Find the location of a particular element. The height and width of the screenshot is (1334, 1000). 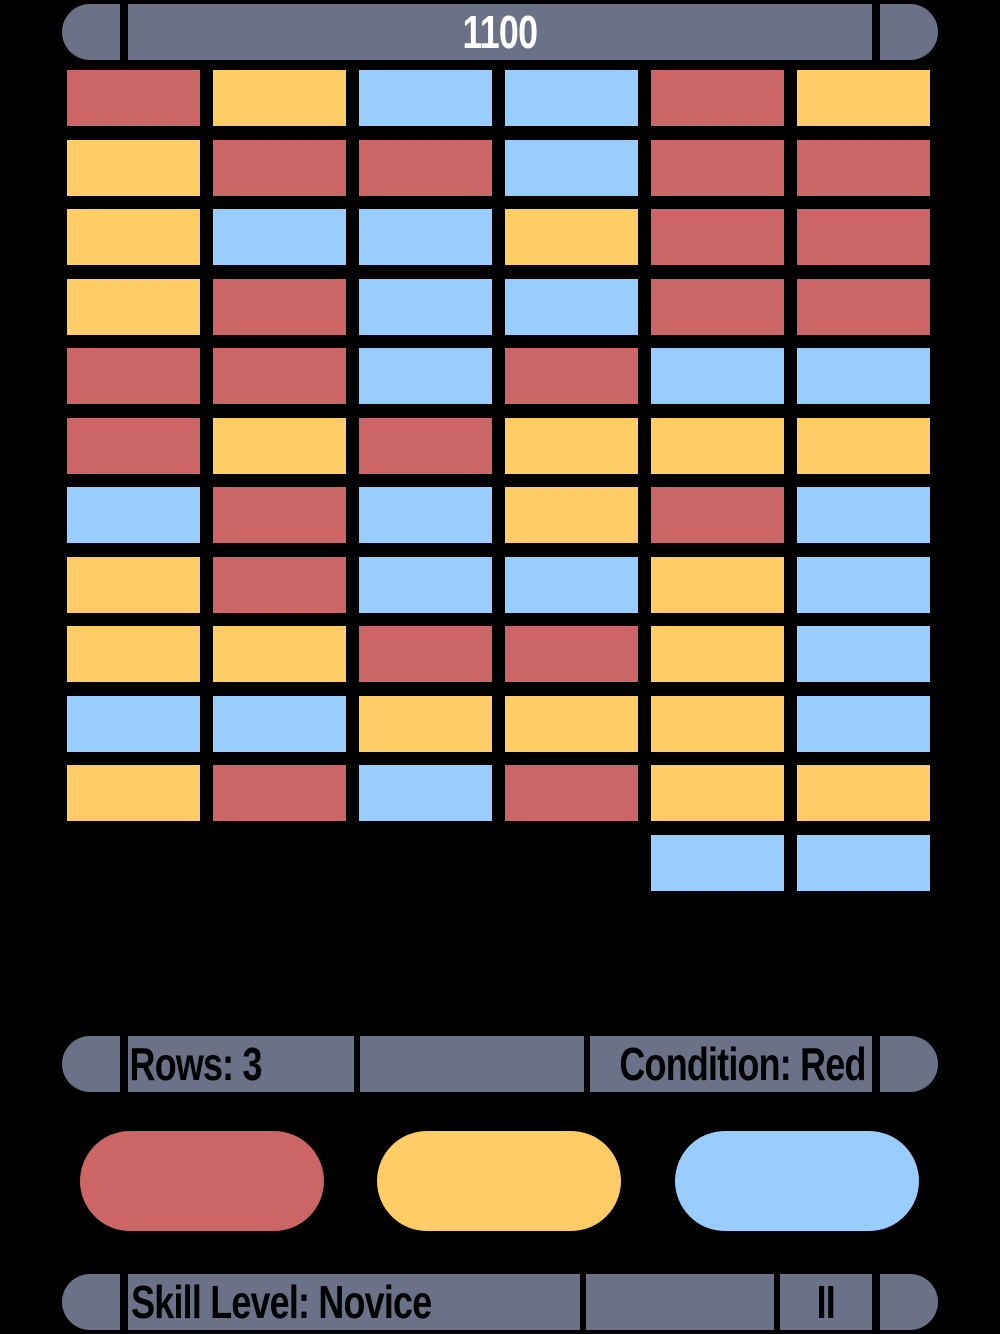

pause-button: II is located at coordinates (826, 1302).